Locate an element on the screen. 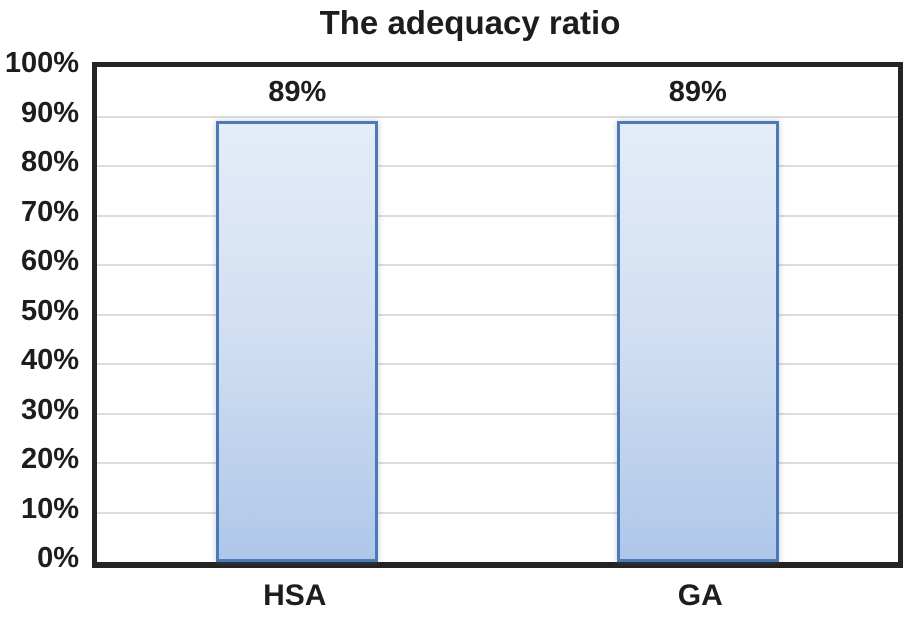  y-axis-tick-label: 70% is located at coordinates (49, 211).